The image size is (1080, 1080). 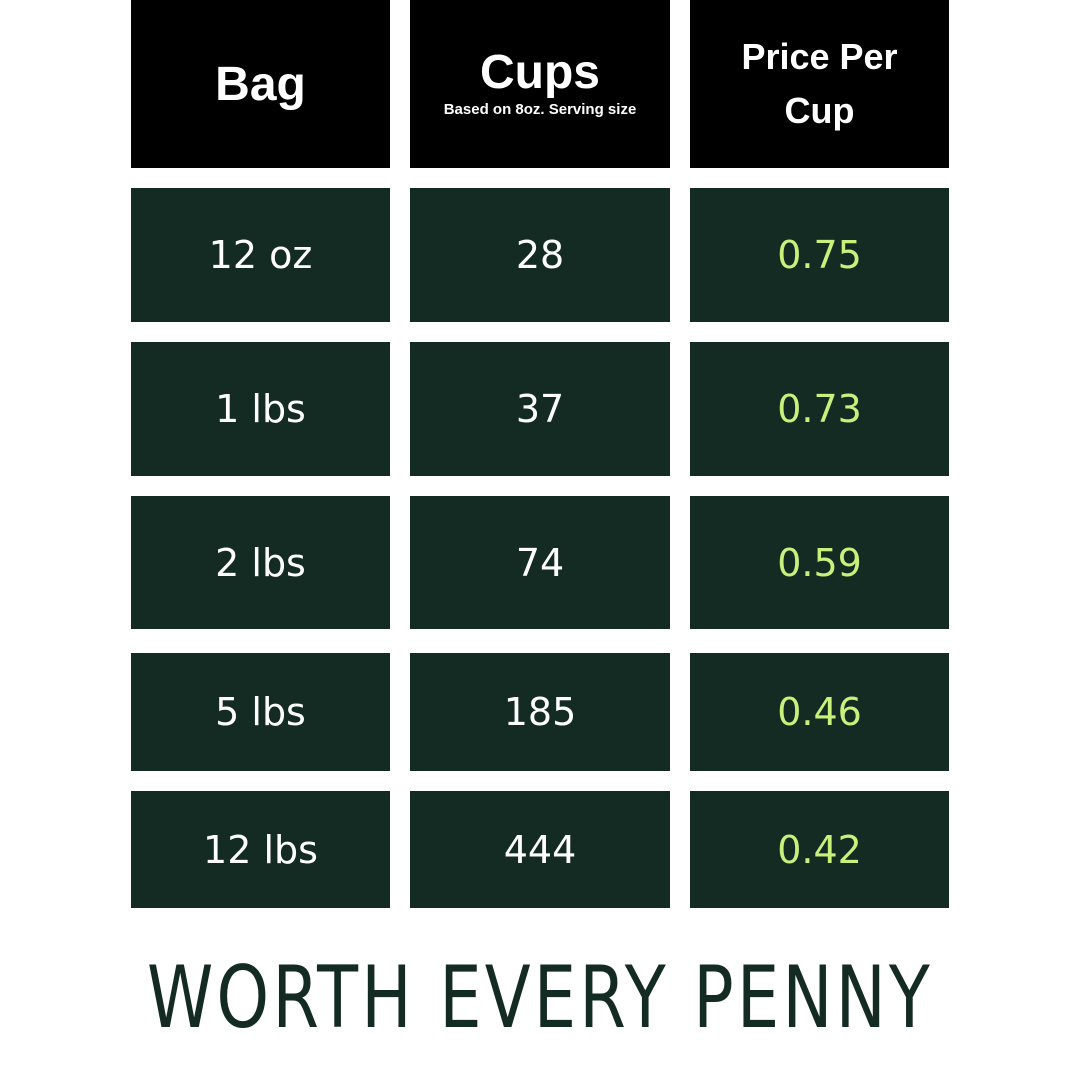 I want to click on table-cell-price: 0.59, so click(x=819, y=562).